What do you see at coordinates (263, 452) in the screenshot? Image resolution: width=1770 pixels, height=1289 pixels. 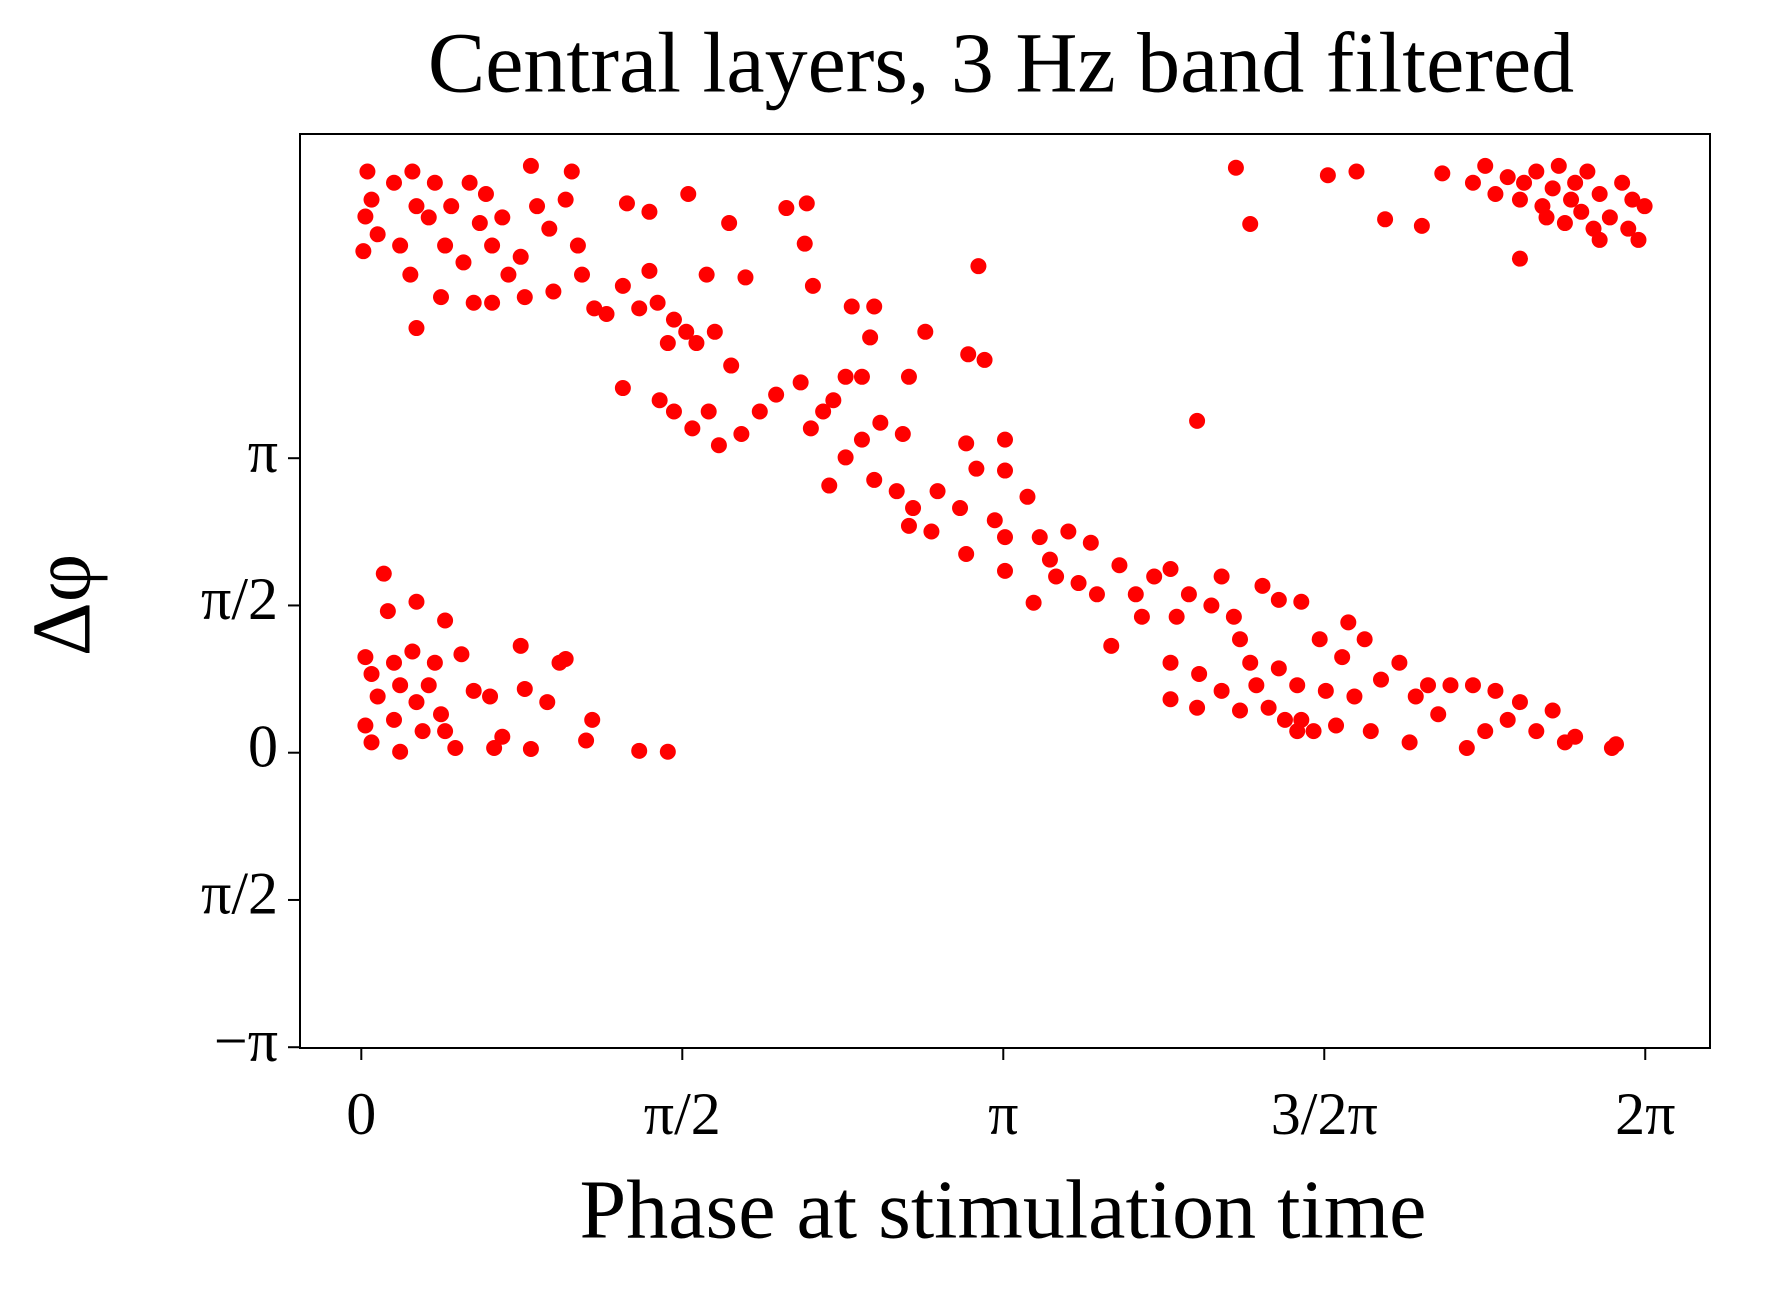 I see `y-tick-label: π` at bounding box center [263, 452].